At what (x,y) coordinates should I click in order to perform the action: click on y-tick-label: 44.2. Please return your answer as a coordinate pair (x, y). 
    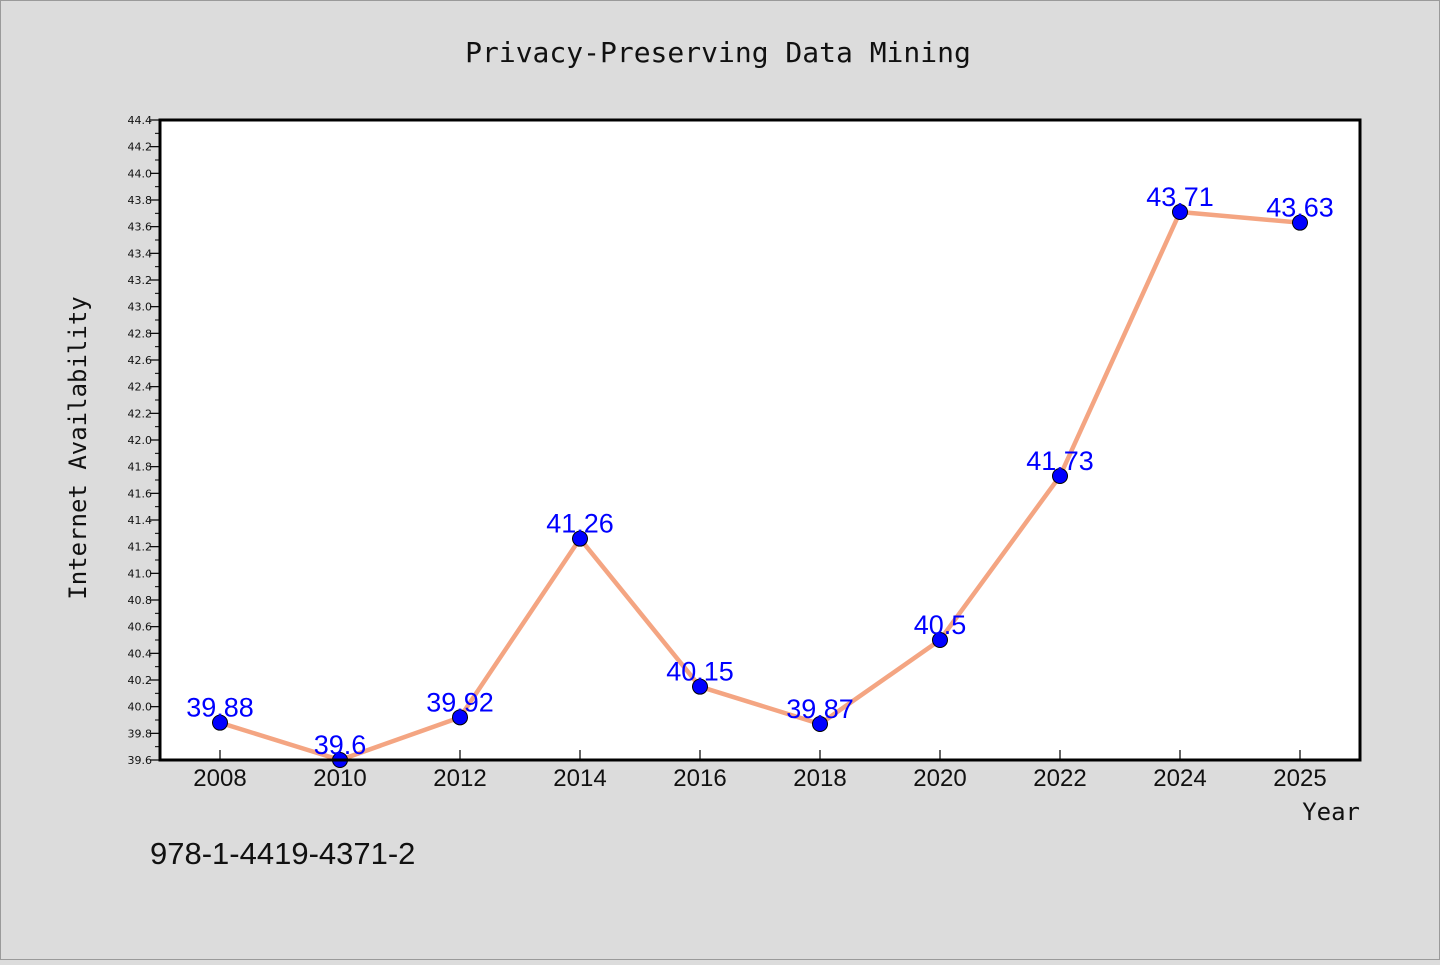
    Looking at the image, I should click on (140, 147).